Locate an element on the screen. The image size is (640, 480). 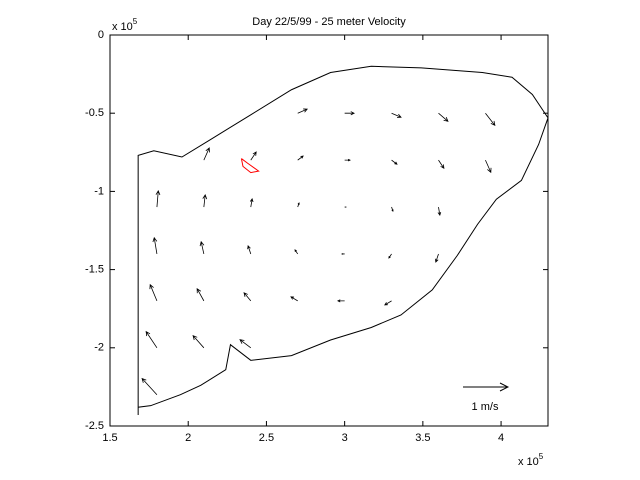
x-multiplier: x 105 is located at coordinates (531, 460).